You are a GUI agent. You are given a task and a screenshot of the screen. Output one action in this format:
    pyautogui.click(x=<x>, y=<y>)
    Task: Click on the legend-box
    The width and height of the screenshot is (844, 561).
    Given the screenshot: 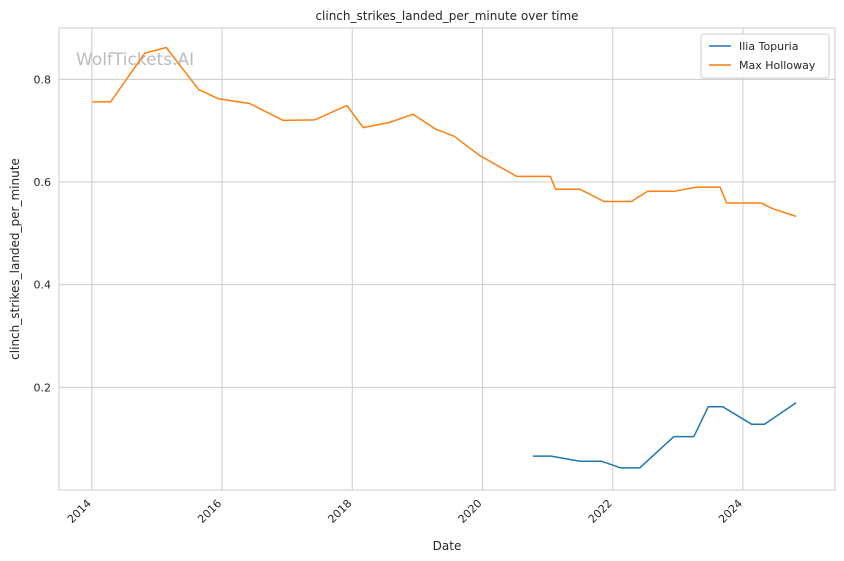 What is the action you would take?
    pyautogui.click(x=765, y=56)
    